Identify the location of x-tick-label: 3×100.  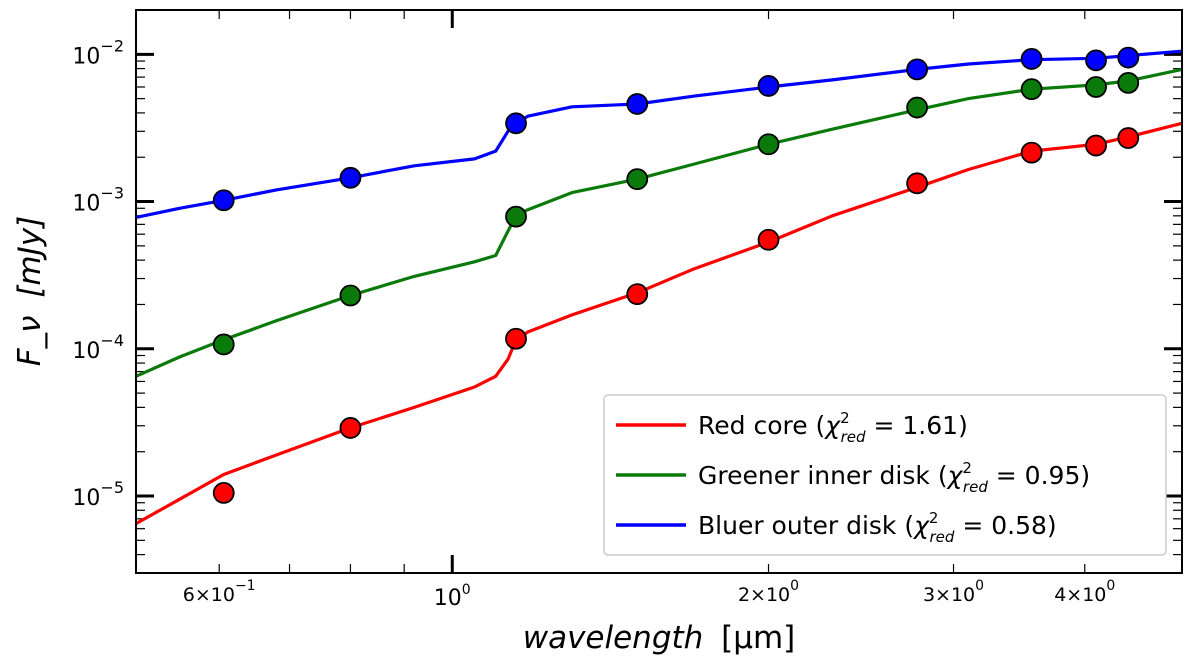
(953, 592).